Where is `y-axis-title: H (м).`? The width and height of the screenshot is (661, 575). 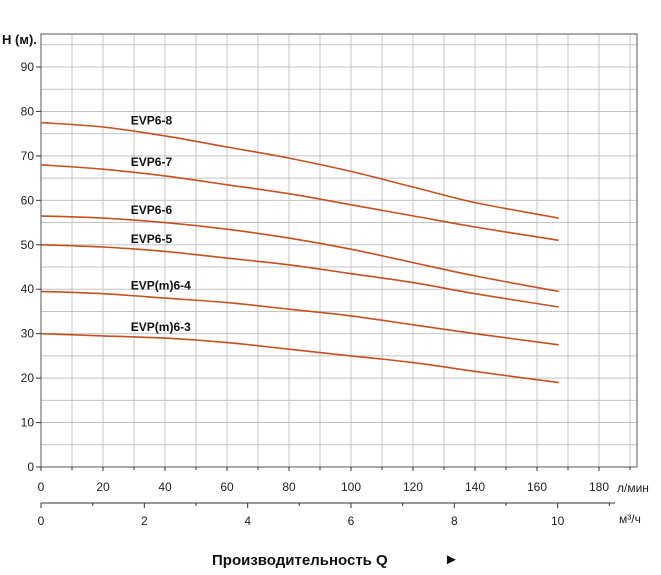 y-axis-title: H (м). is located at coordinates (19, 39).